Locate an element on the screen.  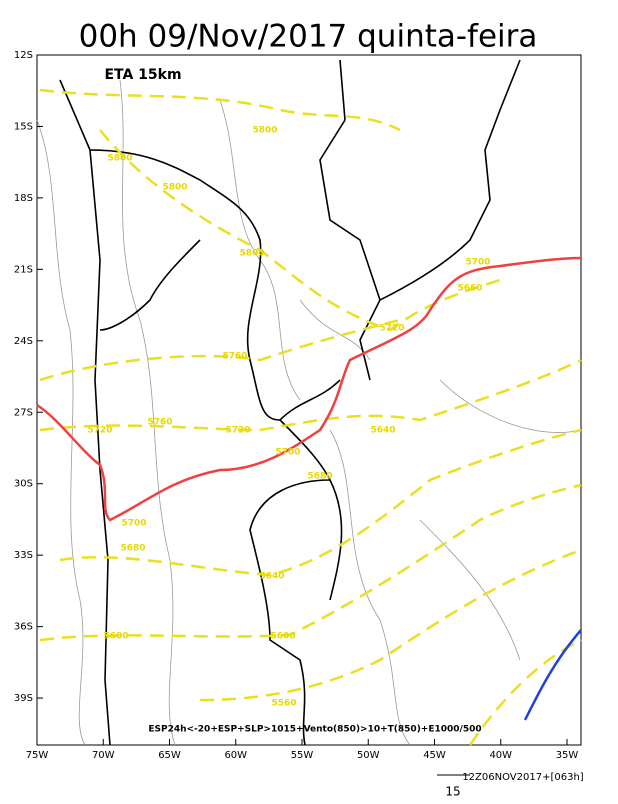
contour-blue is located at coordinates (552, 675).